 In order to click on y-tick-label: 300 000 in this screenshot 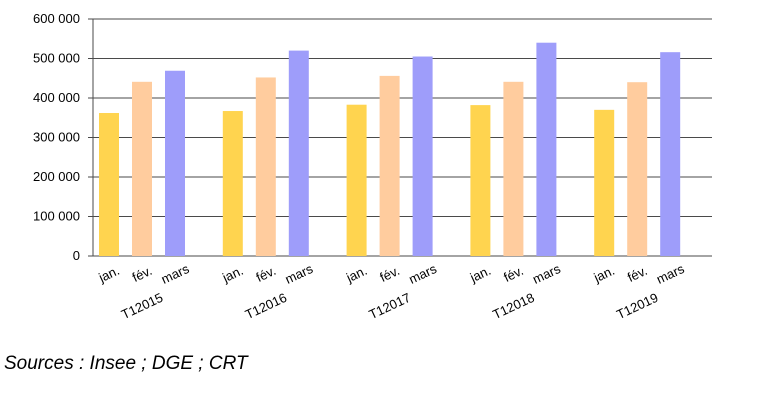, I will do `click(56, 137)`.